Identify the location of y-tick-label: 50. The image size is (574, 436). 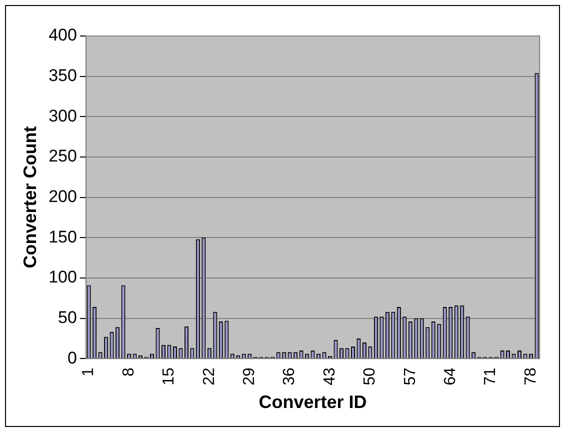
(67, 317).